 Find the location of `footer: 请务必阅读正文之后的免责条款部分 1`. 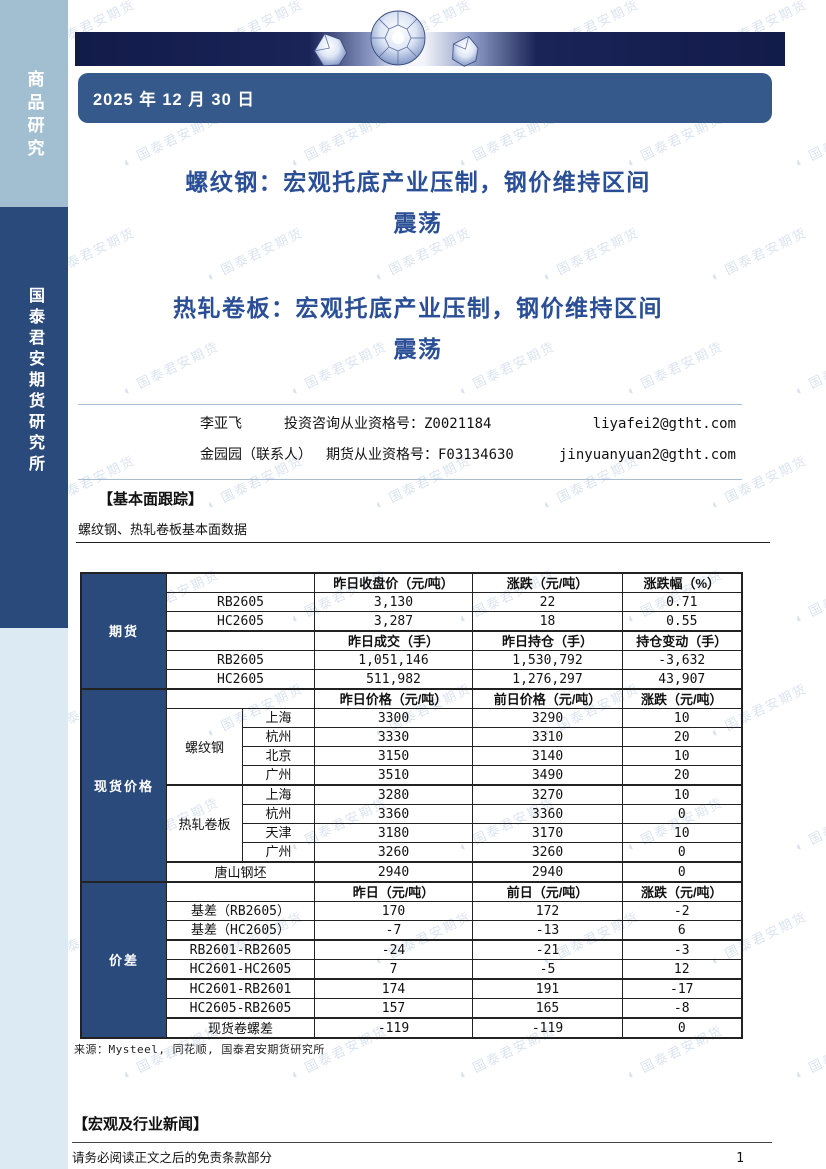

footer: 请务必阅读正文之后的免责条款部分 1 is located at coordinates (421, 1156).